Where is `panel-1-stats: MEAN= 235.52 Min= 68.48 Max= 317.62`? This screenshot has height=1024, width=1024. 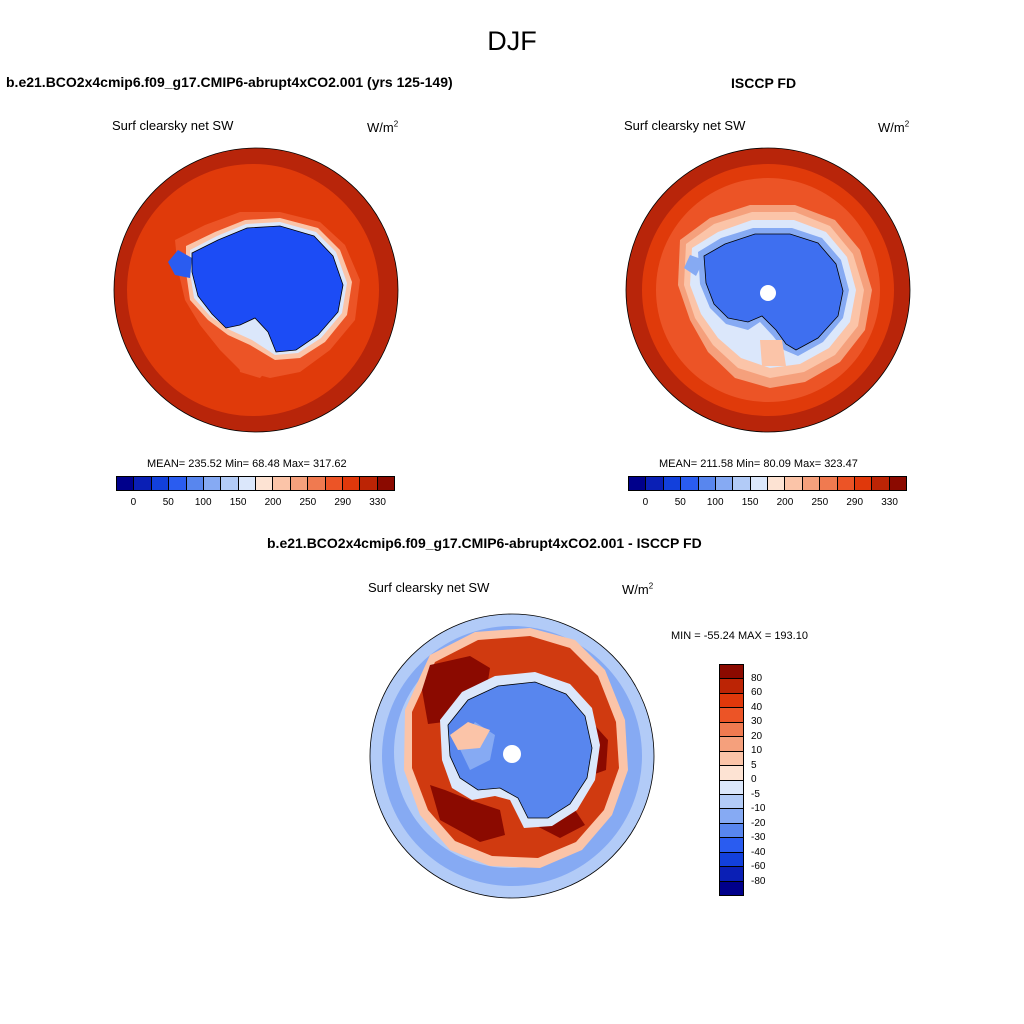
panel-1-stats: MEAN= 235.52 Min= 68.48 Max= 317.62 is located at coordinates (247, 464).